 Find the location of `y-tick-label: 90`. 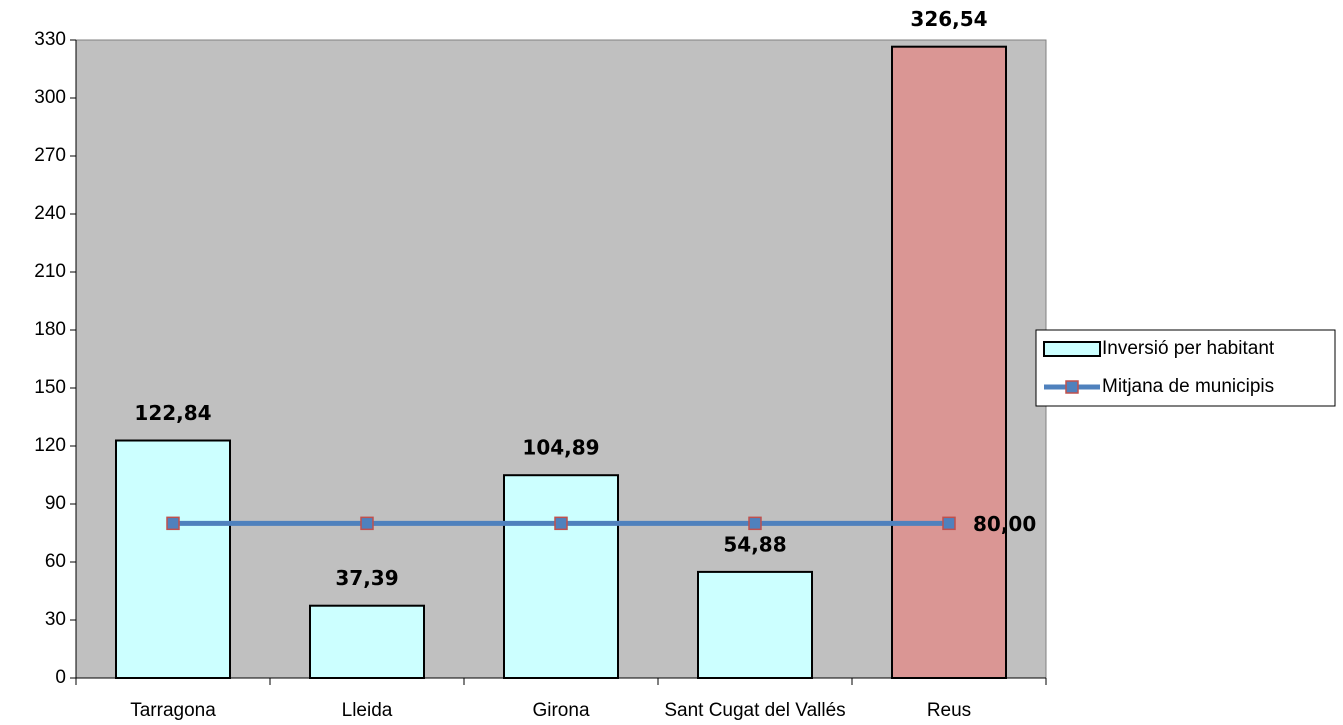

y-tick-label: 90 is located at coordinates (55, 503).